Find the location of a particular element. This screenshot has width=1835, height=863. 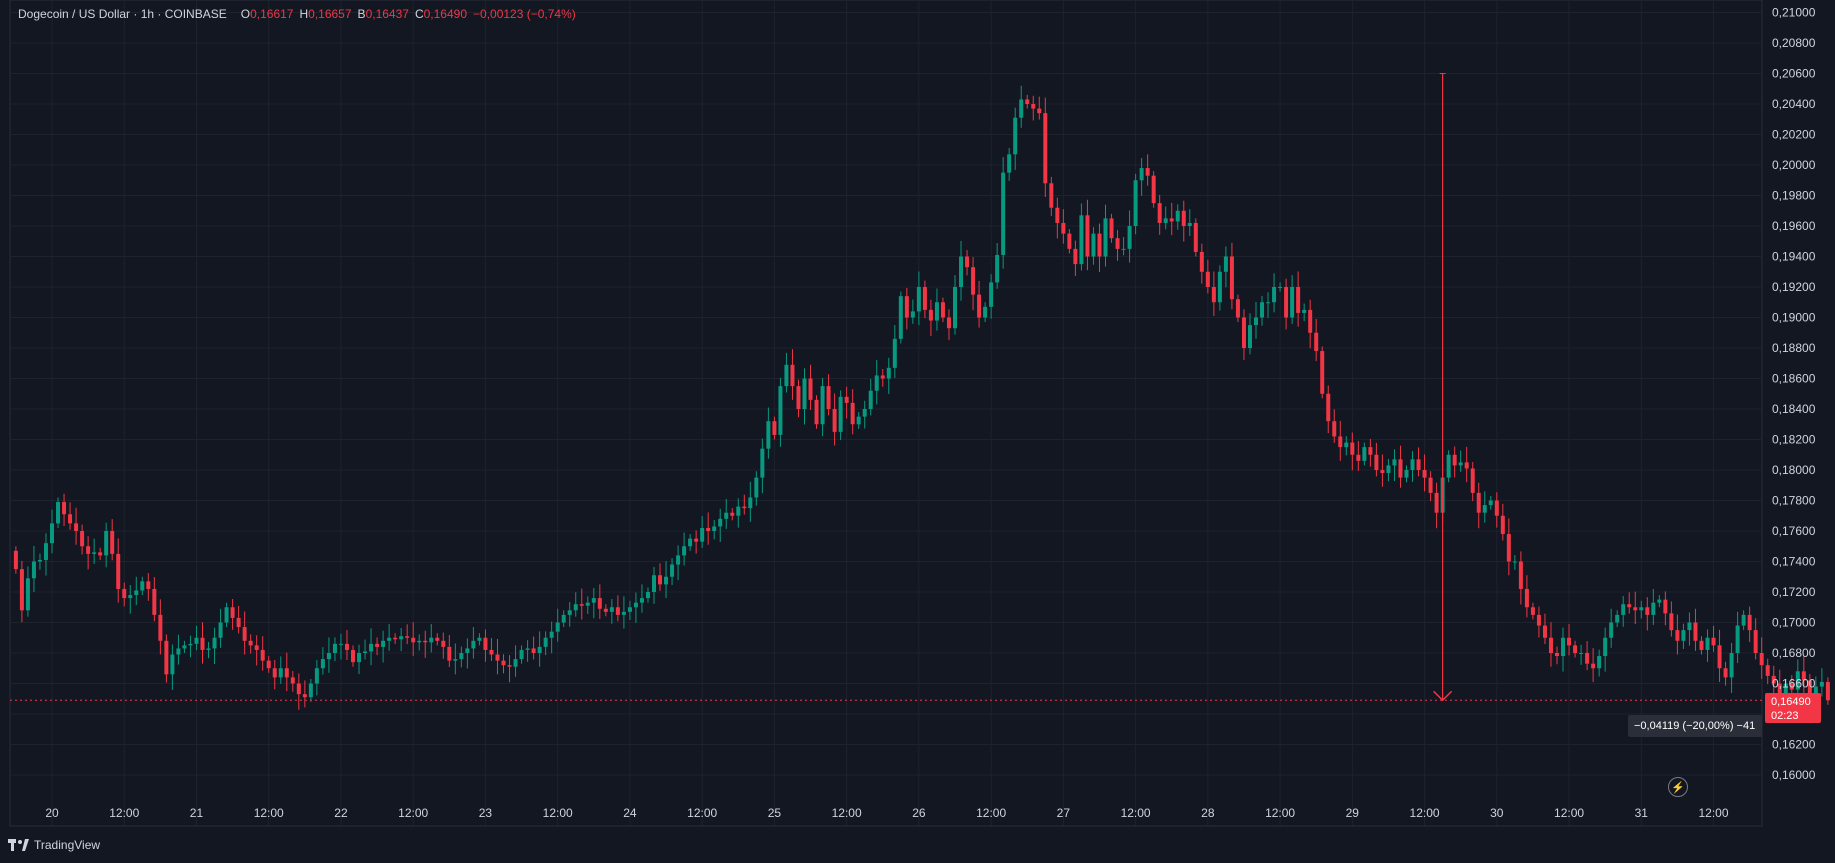

low-value: 0,16437 is located at coordinates (387, 14).